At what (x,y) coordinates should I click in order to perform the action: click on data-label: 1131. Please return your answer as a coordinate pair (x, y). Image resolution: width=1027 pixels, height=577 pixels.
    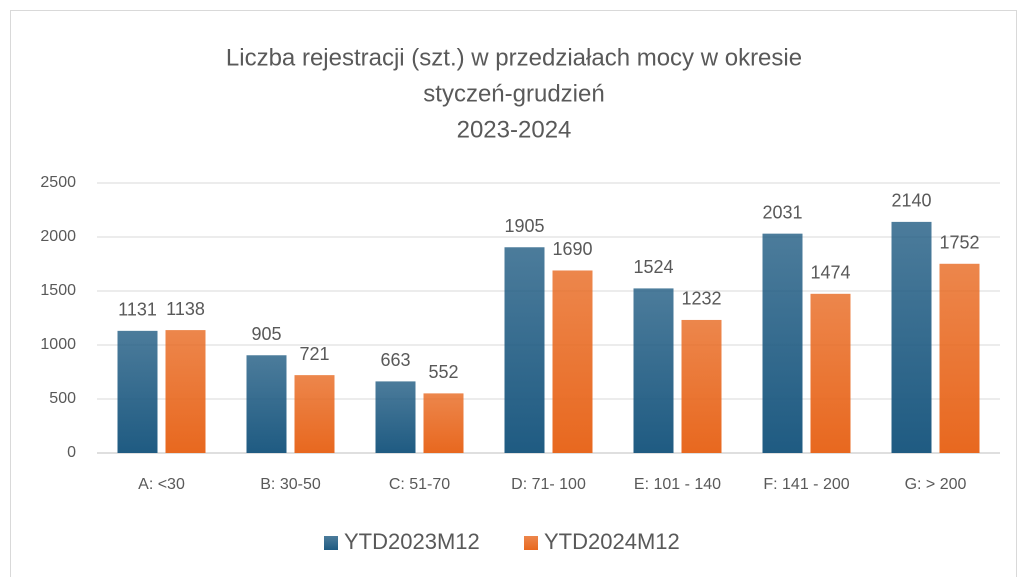
    Looking at the image, I should click on (137, 310).